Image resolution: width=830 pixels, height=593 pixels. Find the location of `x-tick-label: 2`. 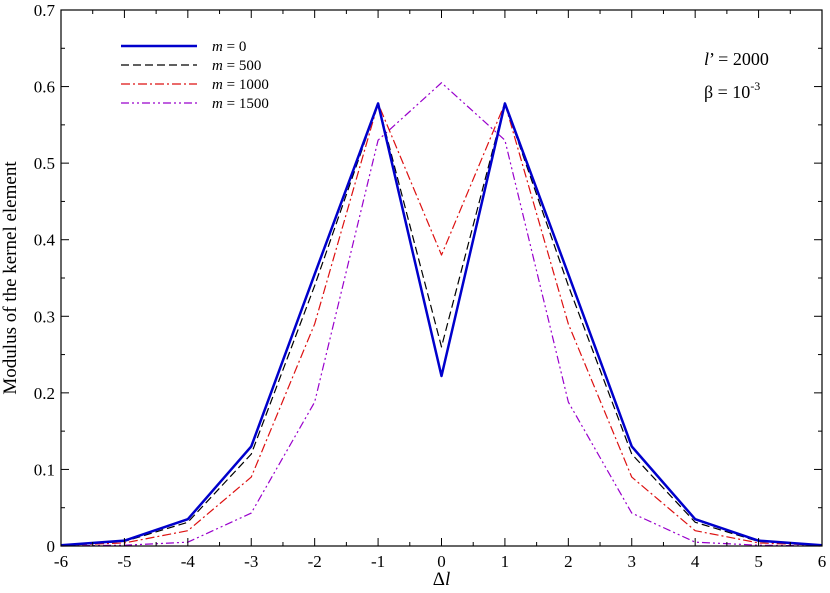

x-tick-label: 2 is located at coordinates (568, 561).